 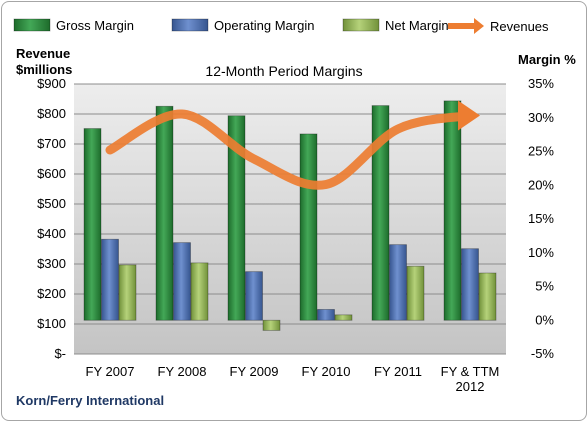 I want to click on right-tick-label: 20%, so click(x=541, y=184).